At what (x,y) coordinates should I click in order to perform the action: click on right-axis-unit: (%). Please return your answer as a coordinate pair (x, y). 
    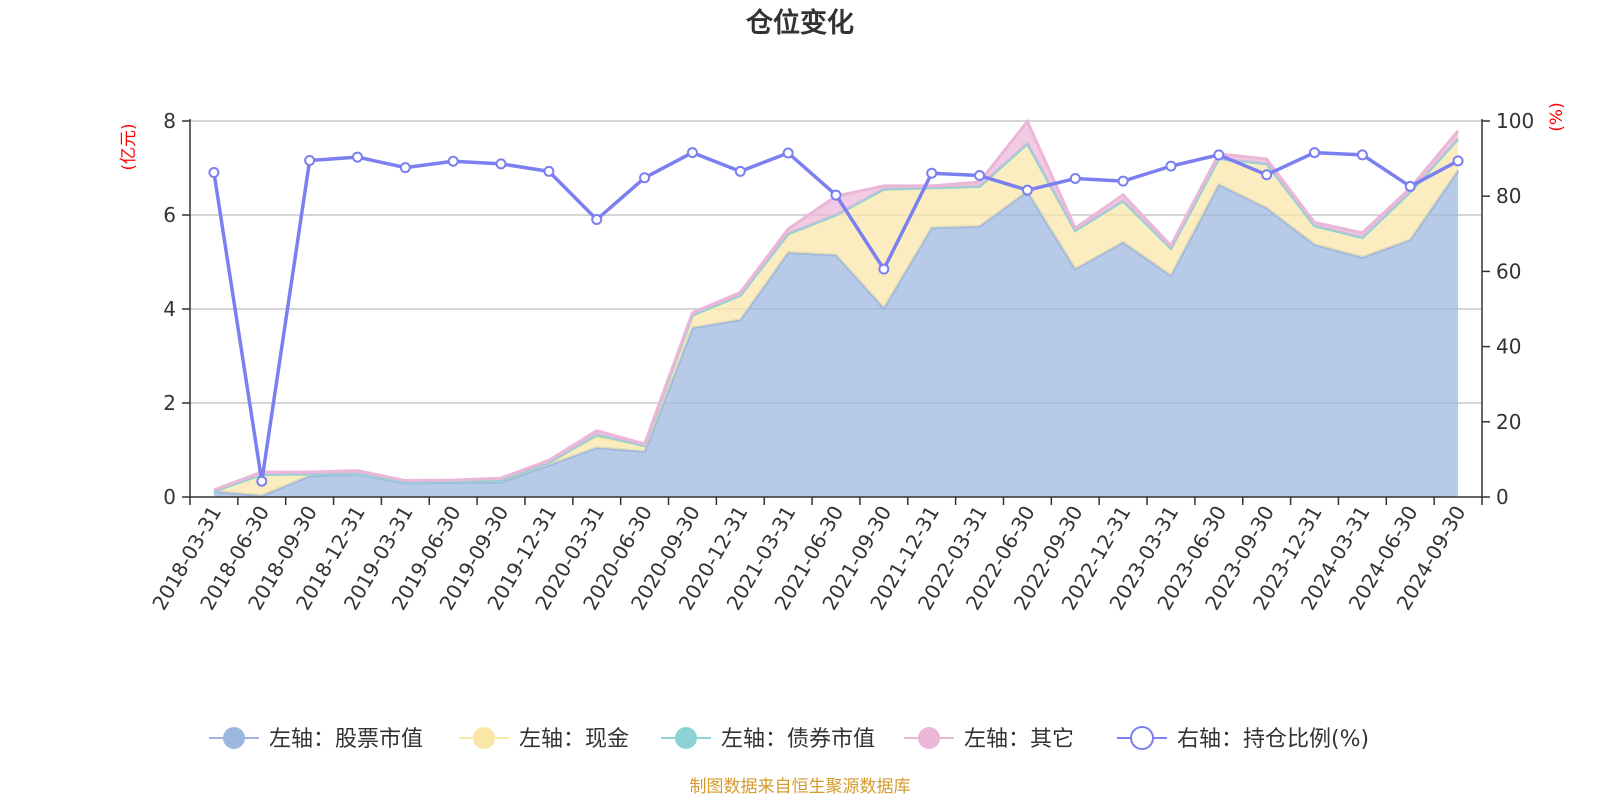
    Looking at the image, I should click on (1557, 116).